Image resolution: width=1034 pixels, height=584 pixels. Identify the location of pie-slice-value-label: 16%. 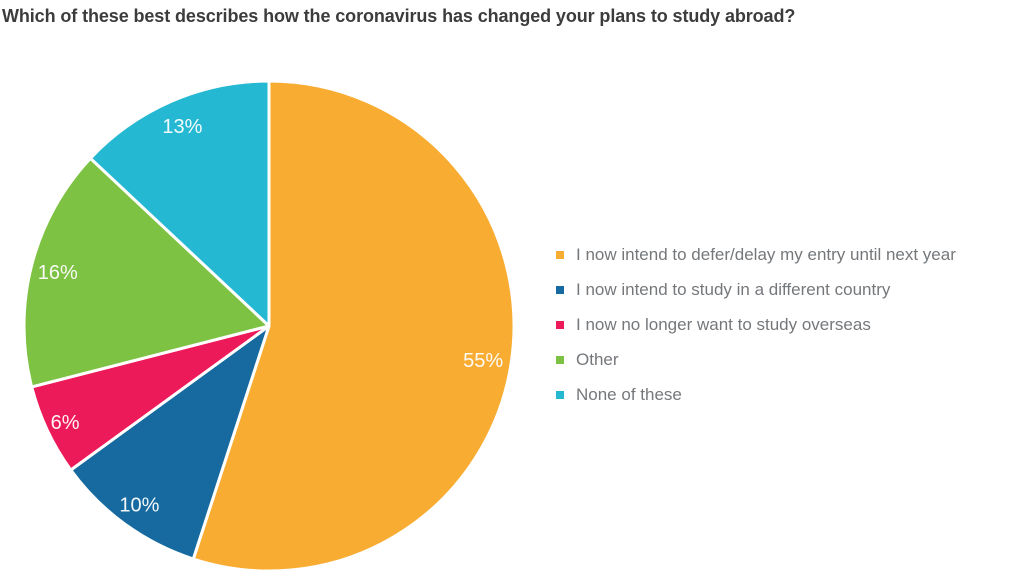
(58, 273).